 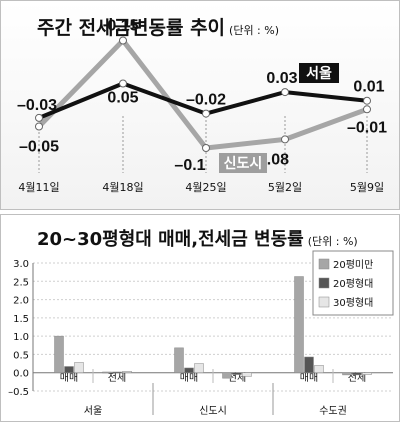 I want to click on line-chart-unit: (단위 : %), so click(x=254, y=30).